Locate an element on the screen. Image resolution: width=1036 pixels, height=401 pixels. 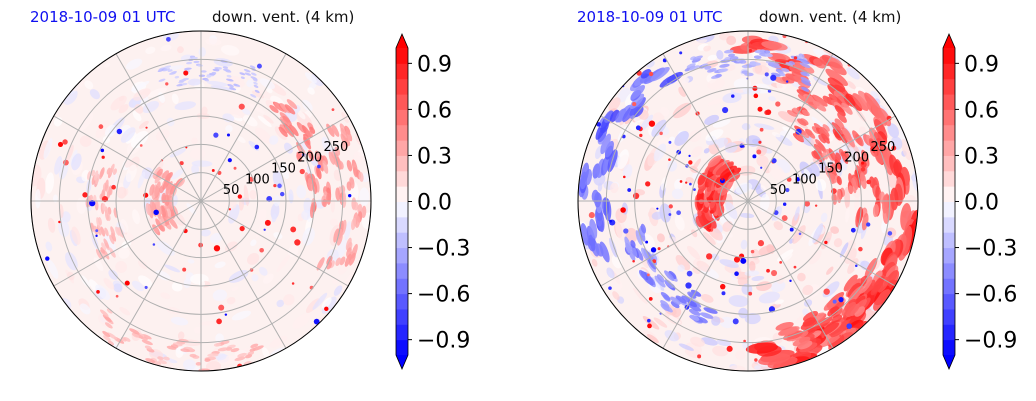
colorbar-tick-label: −0.3 is located at coordinates (990, 249).